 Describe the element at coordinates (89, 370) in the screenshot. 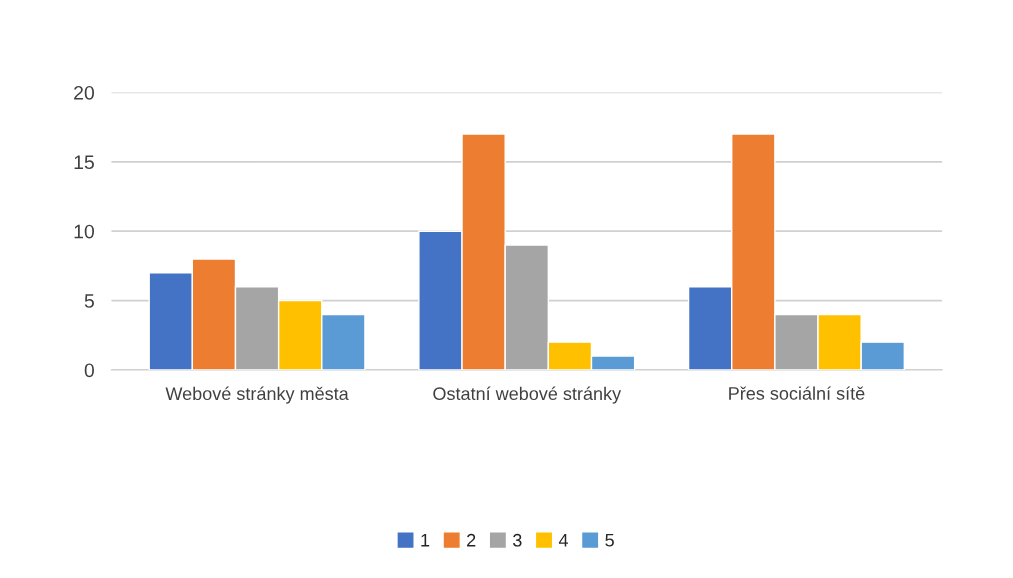

I see `y-tick-label: 0` at that location.